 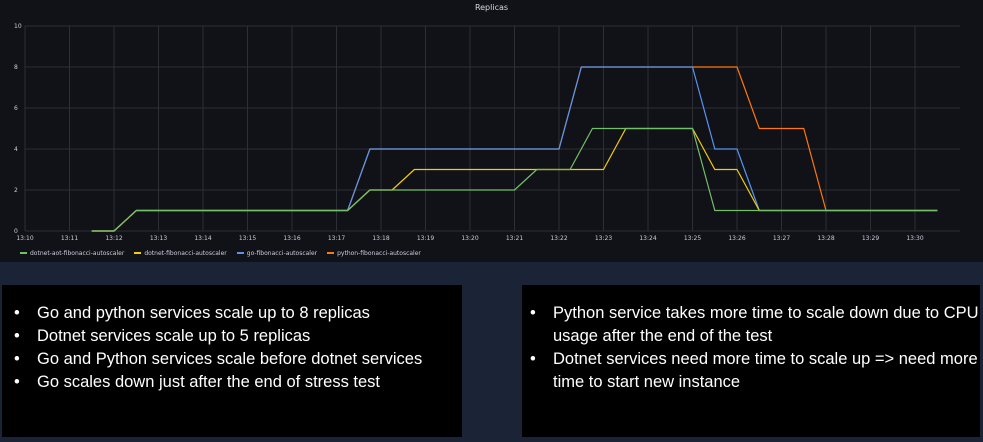 What do you see at coordinates (558, 238) in the screenshot?
I see `x-tick-label: 13:22` at bounding box center [558, 238].